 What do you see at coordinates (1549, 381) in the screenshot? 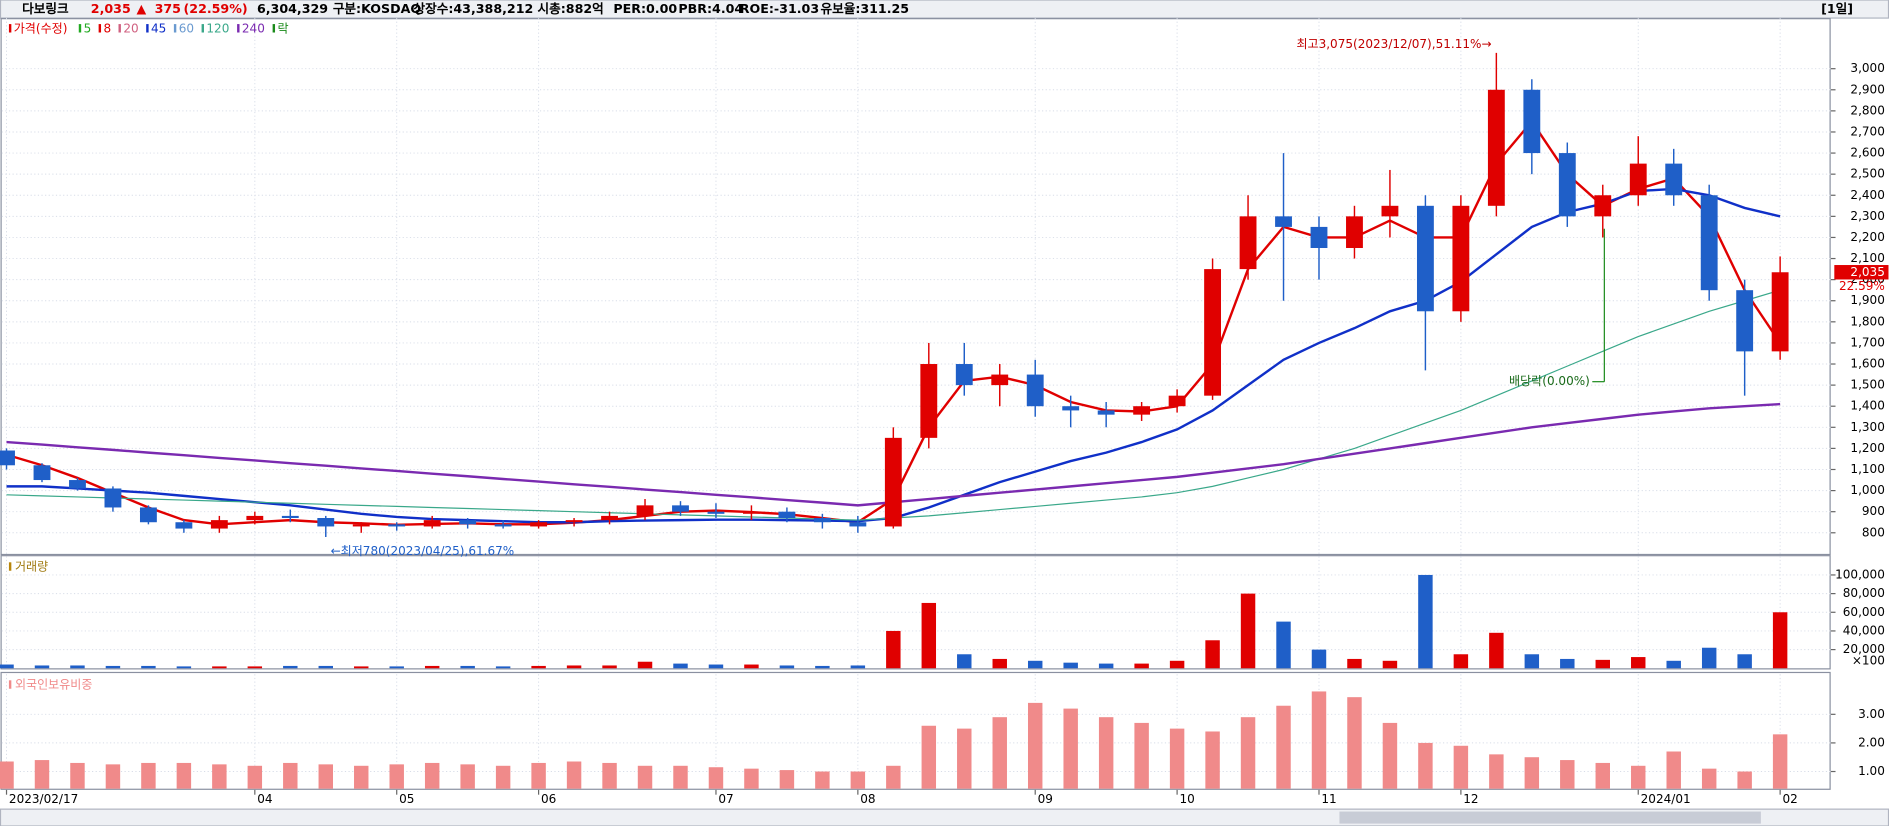
I see `annotation-dividend: 배당락(0.00%)` at bounding box center [1549, 381].